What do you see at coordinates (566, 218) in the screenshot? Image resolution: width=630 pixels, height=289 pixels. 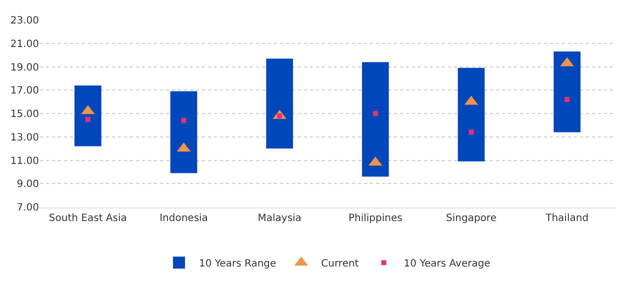 I see `x-tick-label: Thailand` at bounding box center [566, 218].